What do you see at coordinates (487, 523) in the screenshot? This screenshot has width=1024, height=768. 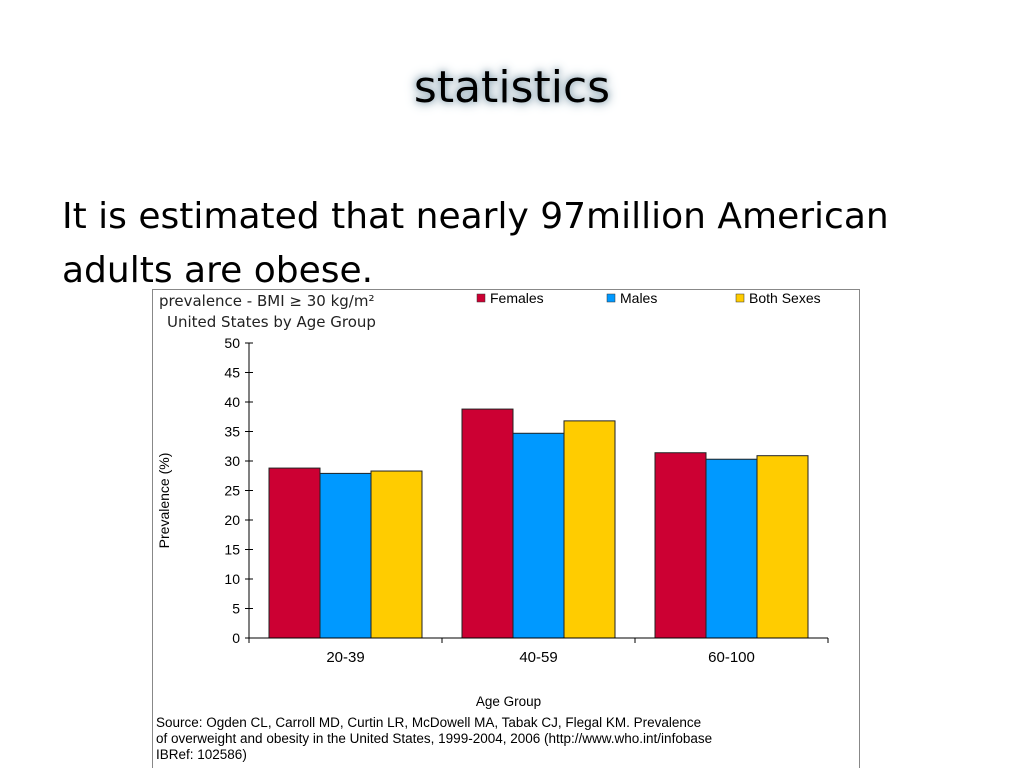 I see `bar-40-59-females` at bounding box center [487, 523].